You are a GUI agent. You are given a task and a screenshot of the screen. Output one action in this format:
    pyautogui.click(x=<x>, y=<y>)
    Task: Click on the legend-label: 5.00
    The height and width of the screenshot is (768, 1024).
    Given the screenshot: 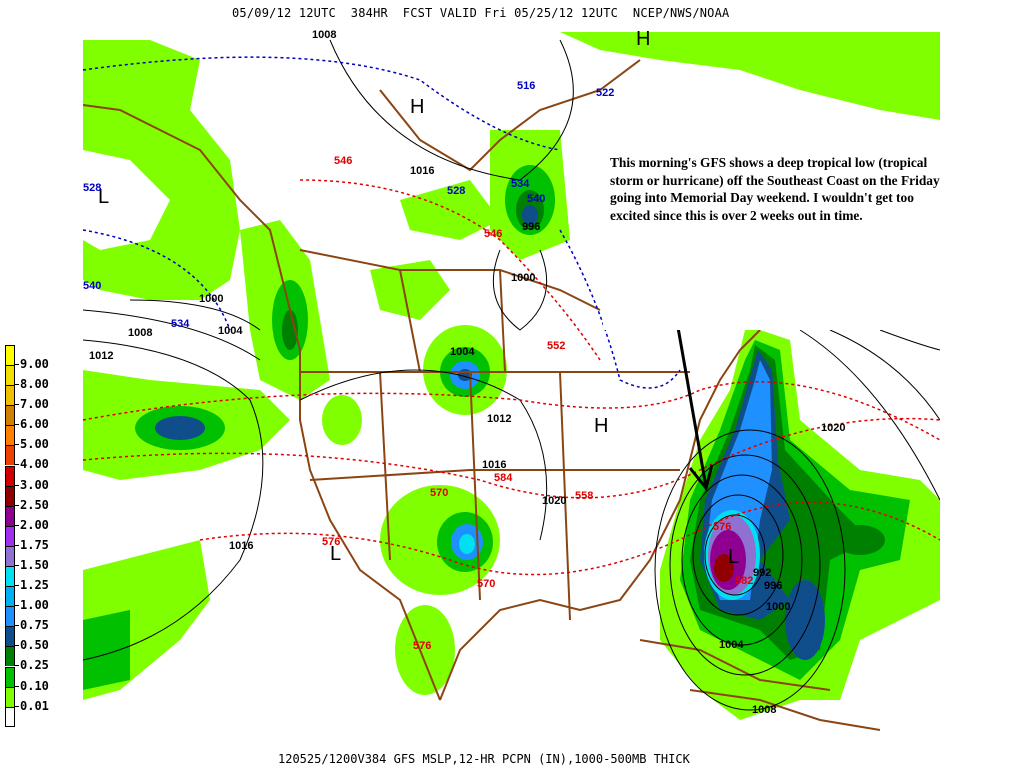 What is the action you would take?
    pyautogui.click(x=34, y=444)
    